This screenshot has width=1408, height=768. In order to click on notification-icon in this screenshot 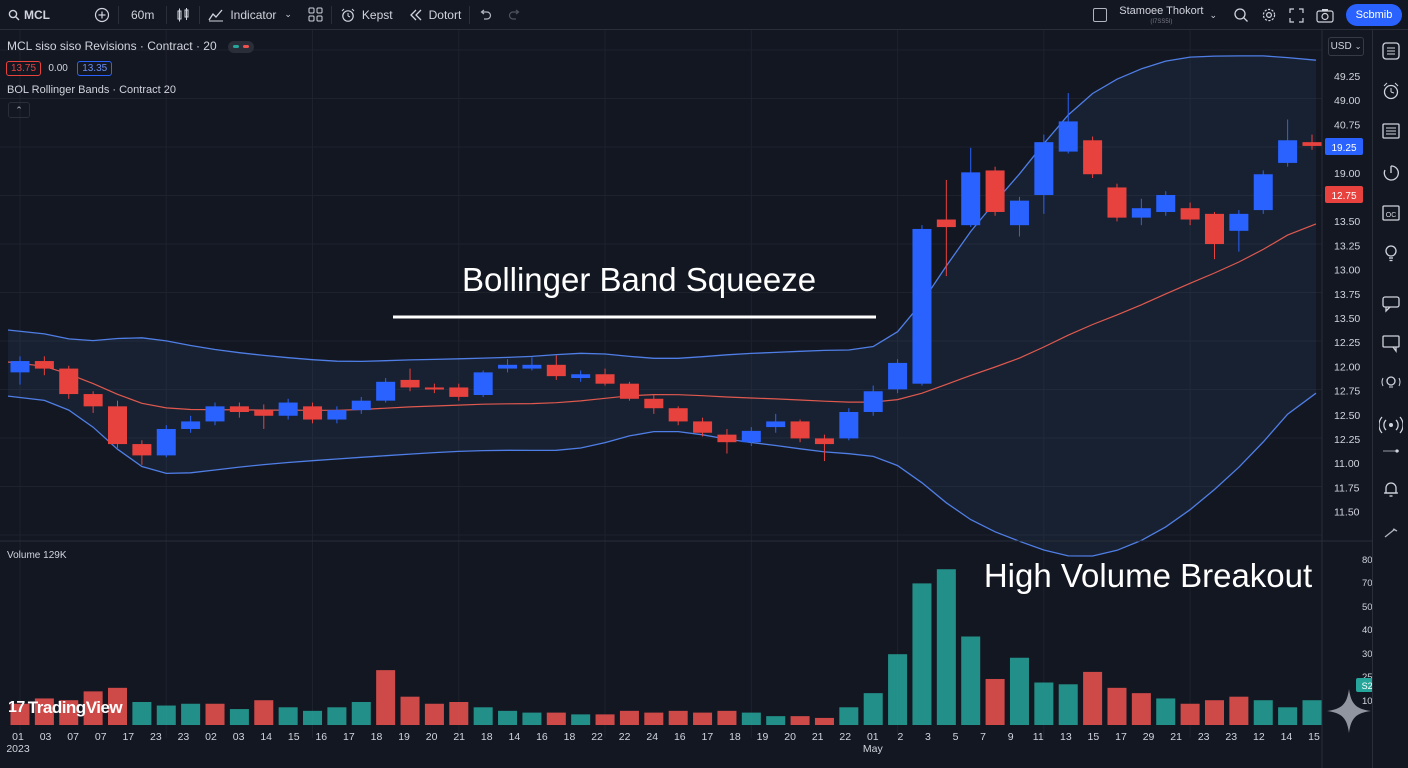, I will do `click(1391, 489)`.